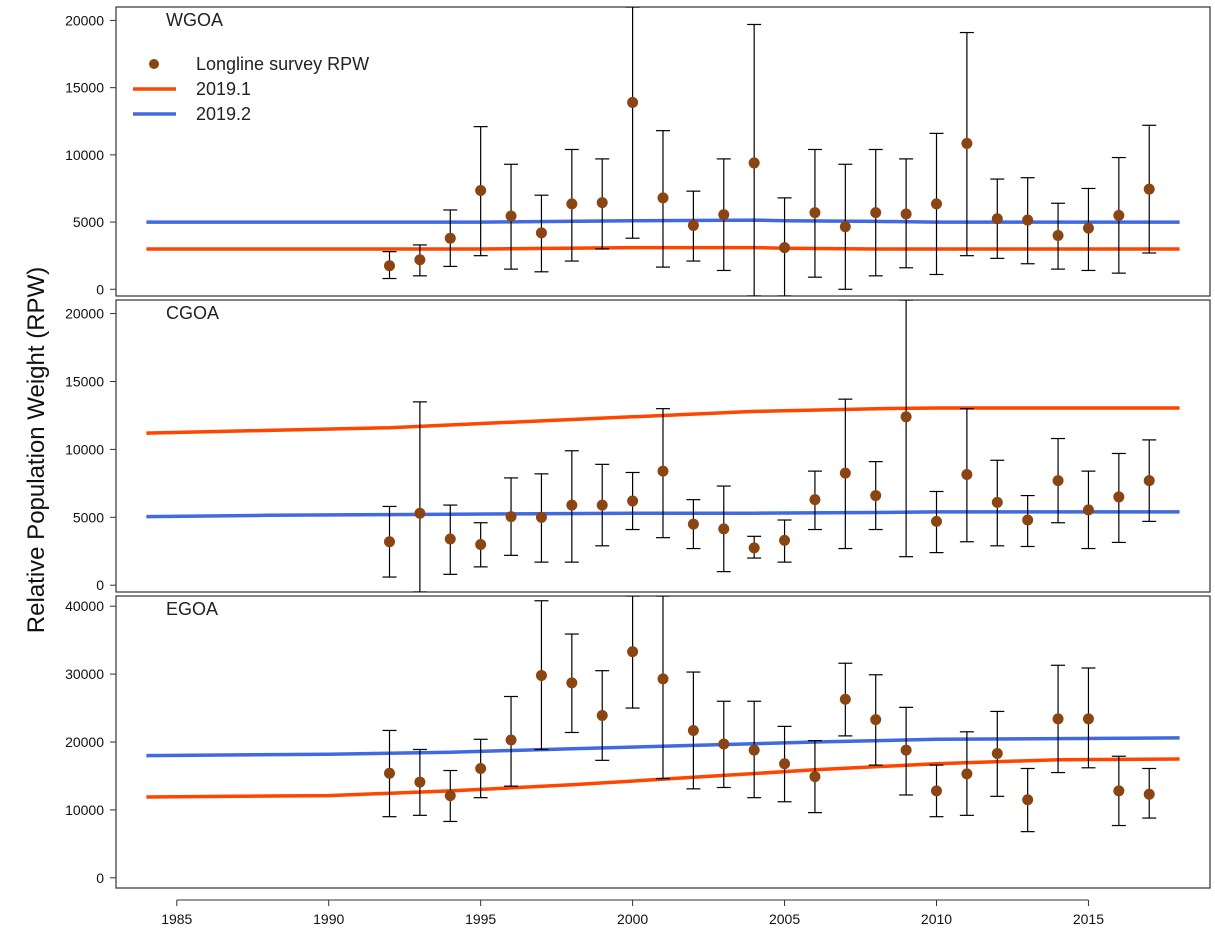 This screenshot has height=928, width=1215. I want to click on x-tick-label: 2000, so click(632, 919).